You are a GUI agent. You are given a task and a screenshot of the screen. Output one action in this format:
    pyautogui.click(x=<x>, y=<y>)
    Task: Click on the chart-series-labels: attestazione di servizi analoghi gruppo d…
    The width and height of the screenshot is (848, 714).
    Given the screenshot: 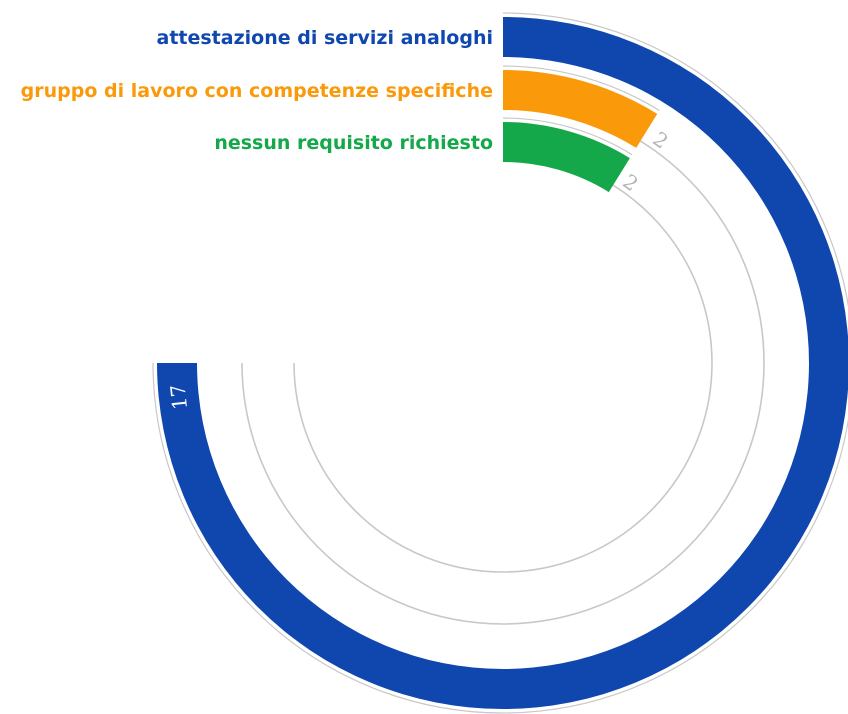 What is the action you would take?
    pyautogui.click(x=257, y=90)
    